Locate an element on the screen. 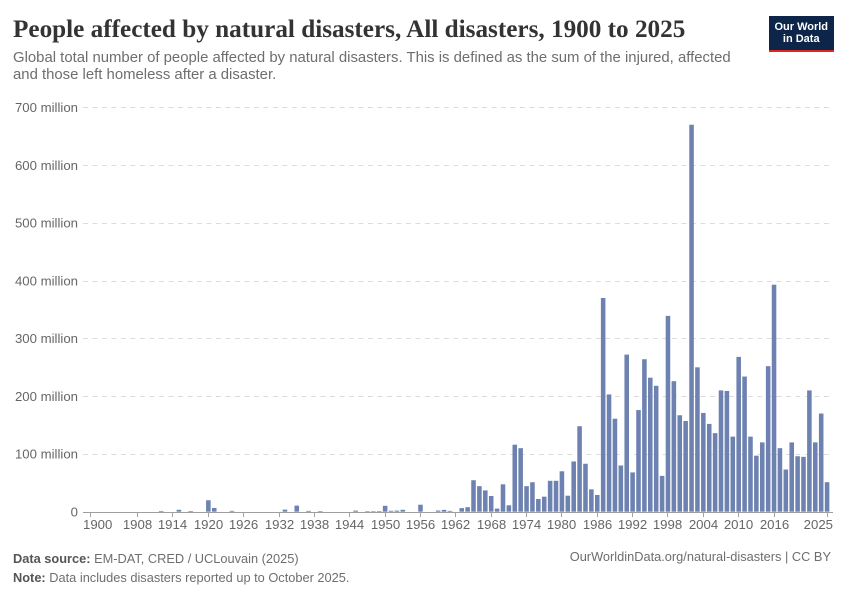  svg-text: 1926 is located at coordinates (243, 524).